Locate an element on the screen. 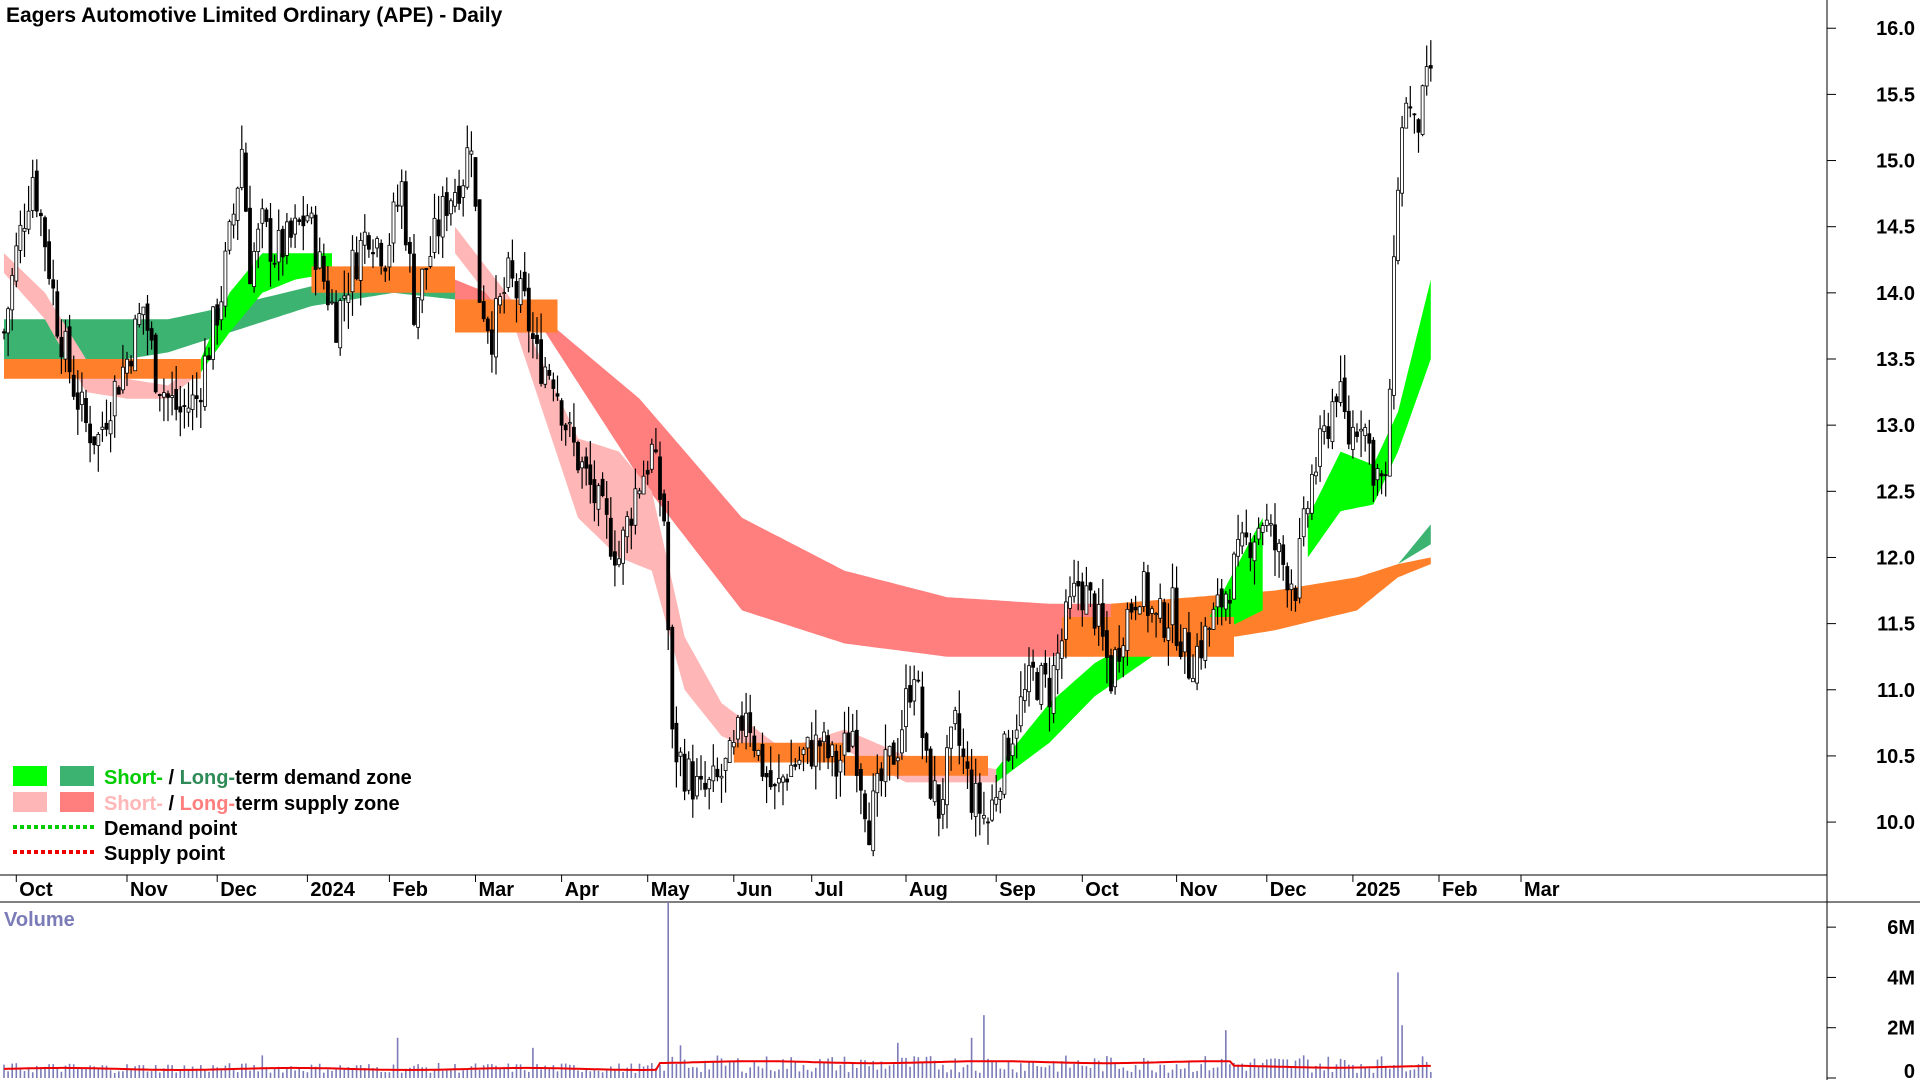  month-label: Nov is located at coordinates (149, 890).